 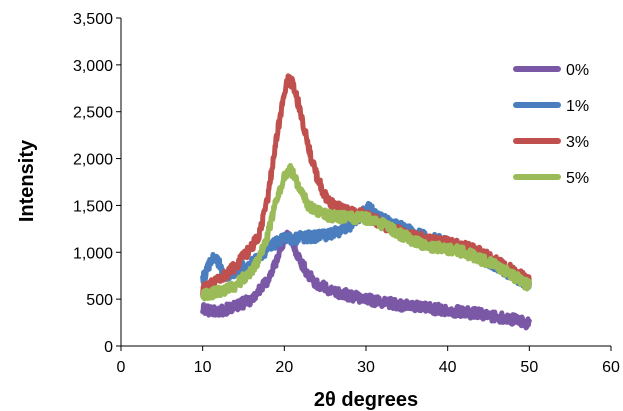 What do you see at coordinates (93, 66) in the screenshot?
I see `y-tick-label: 3,000` at bounding box center [93, 66].